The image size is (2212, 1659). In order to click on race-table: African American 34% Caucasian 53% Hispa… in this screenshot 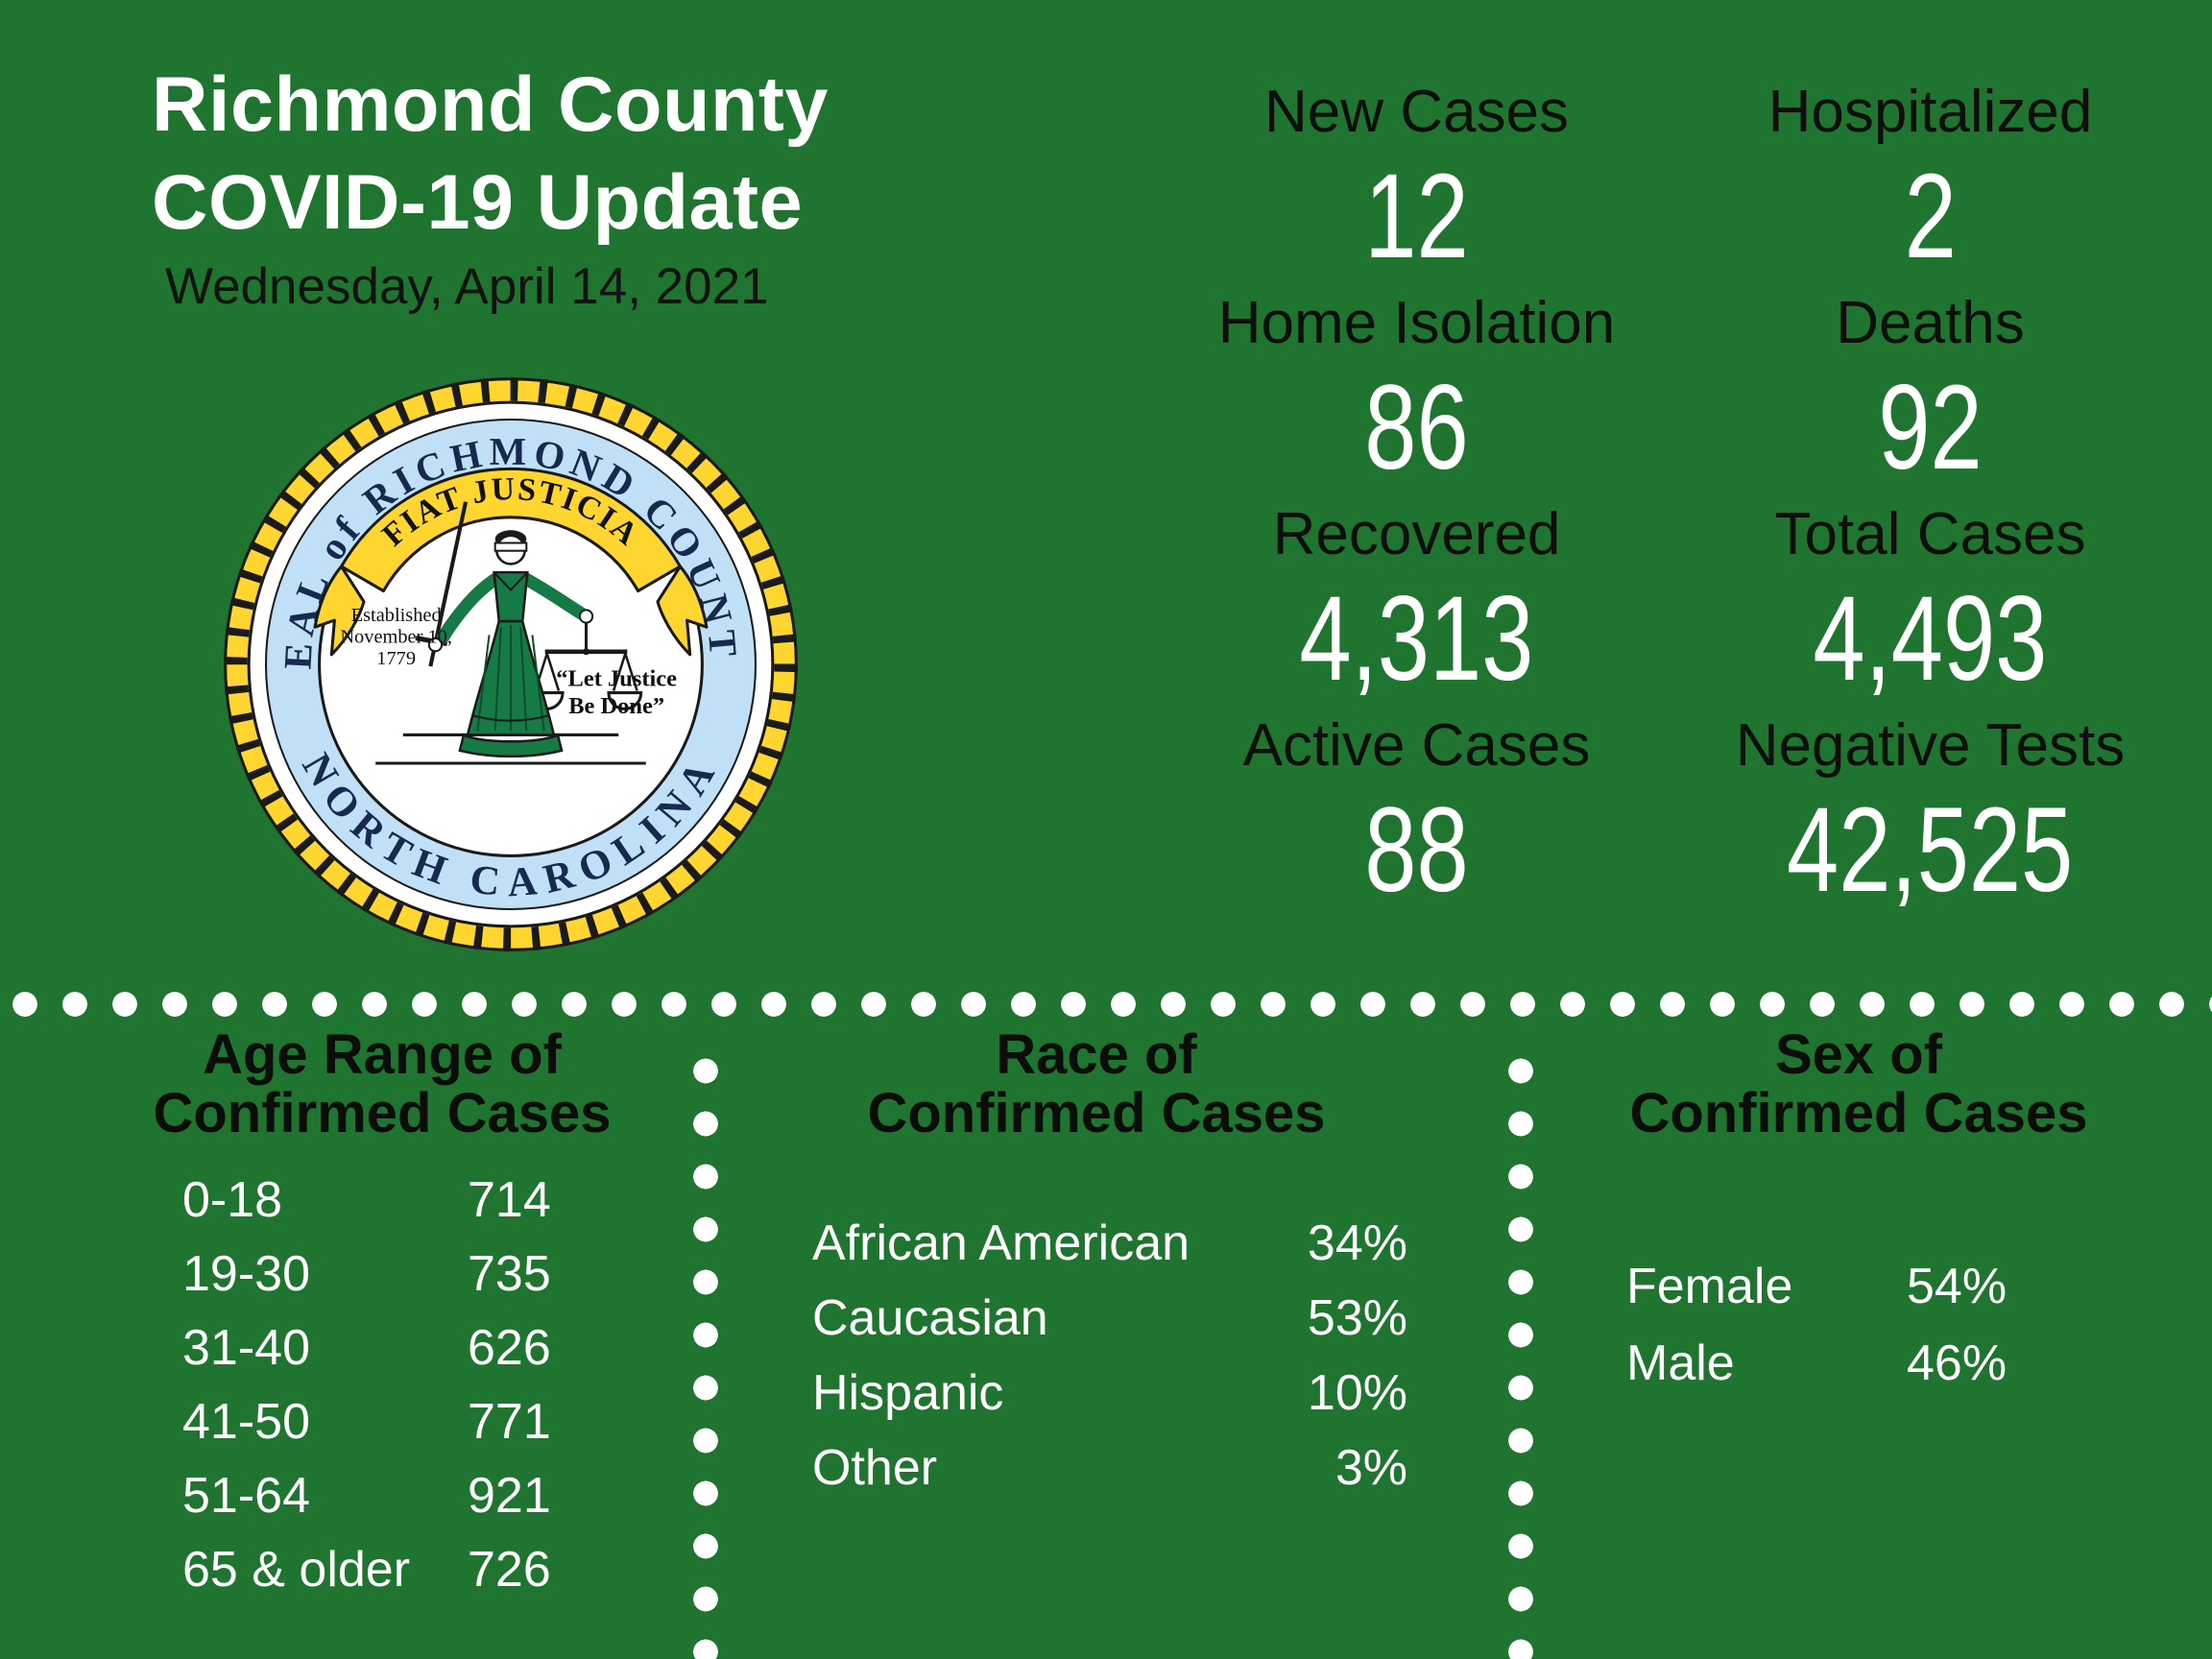, I will do `click(1109, 1355)`.